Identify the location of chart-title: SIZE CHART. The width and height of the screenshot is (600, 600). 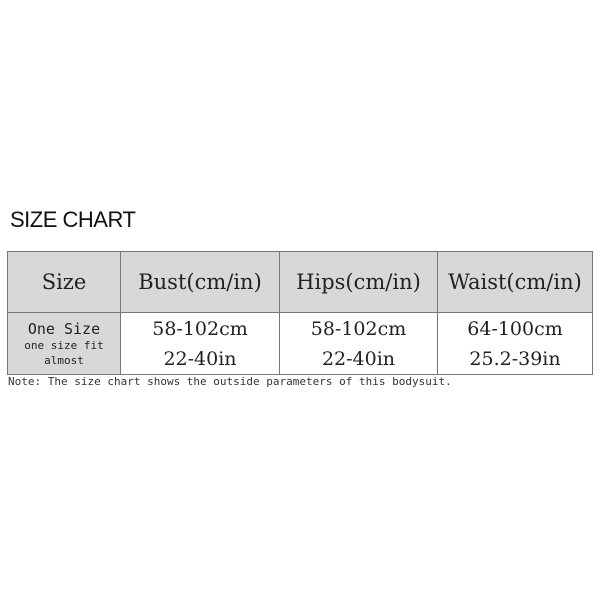
(73, 219).